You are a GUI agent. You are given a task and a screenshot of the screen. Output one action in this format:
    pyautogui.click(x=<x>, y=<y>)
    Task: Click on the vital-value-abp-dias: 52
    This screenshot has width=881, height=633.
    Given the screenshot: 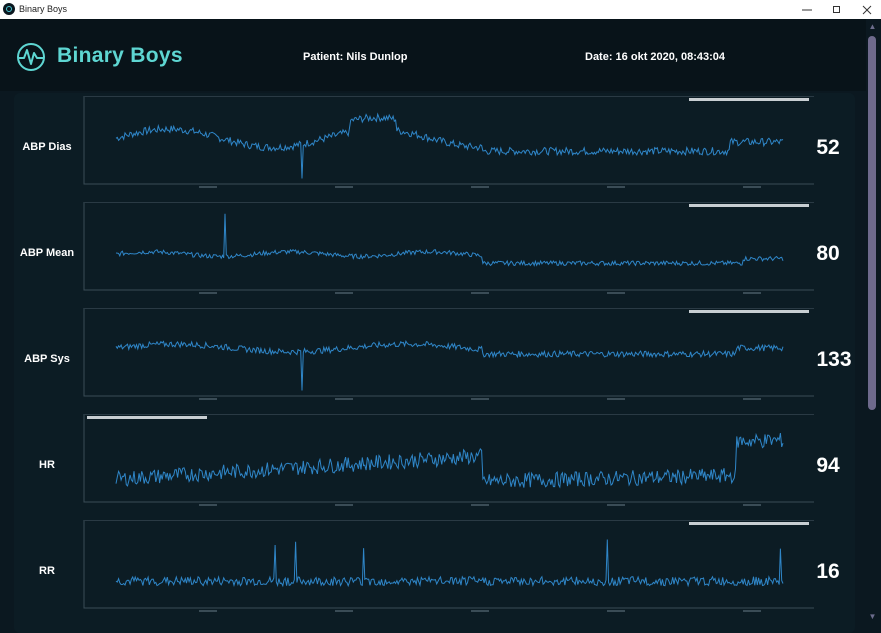 What is the action you would take?
    pyautogui.click(x=828, y=147)
    